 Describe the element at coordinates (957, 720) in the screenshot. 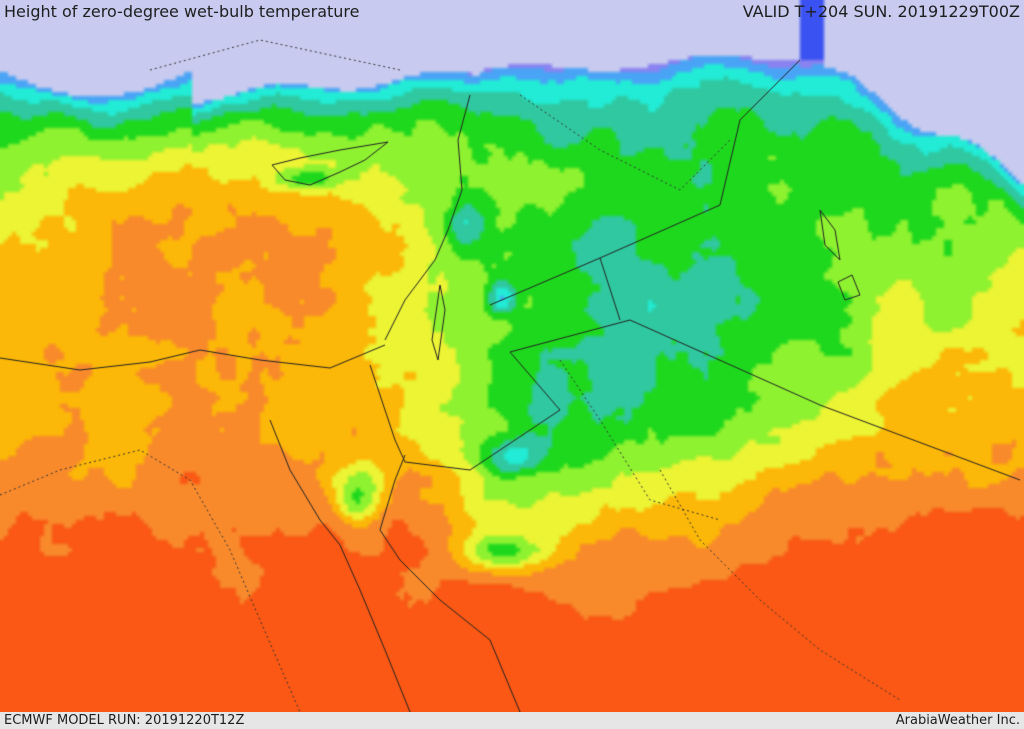

I see `credit-label: ArabiaWeather Inc.` at that location.